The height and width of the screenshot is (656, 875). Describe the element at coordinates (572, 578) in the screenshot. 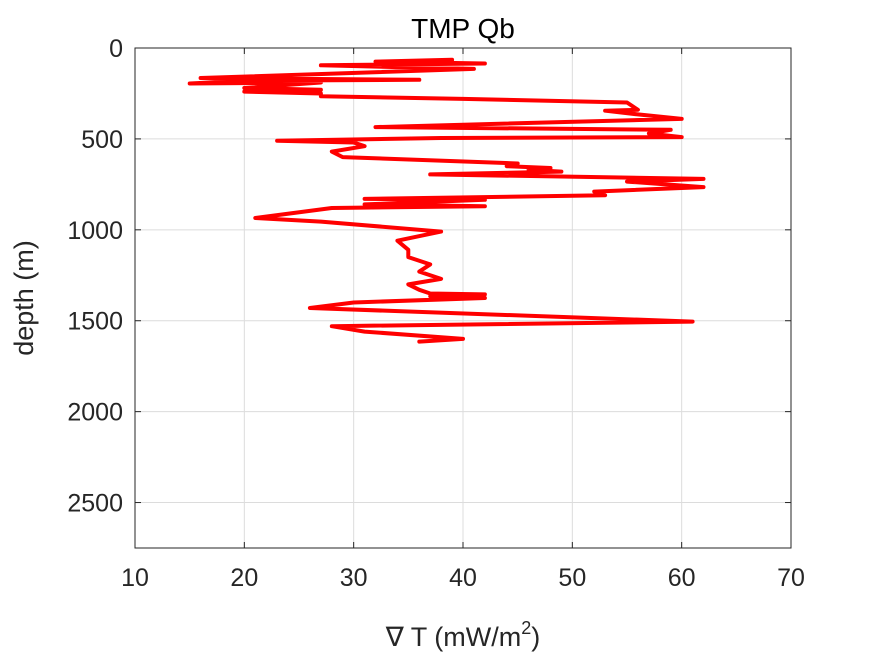

I see `x-tick-label: 50` at that location.